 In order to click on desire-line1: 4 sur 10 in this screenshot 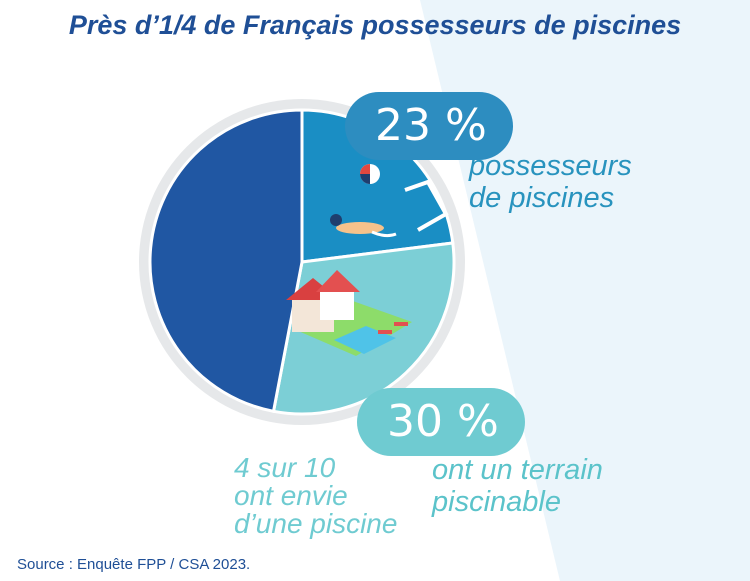, I will do `click(285, 467)`.